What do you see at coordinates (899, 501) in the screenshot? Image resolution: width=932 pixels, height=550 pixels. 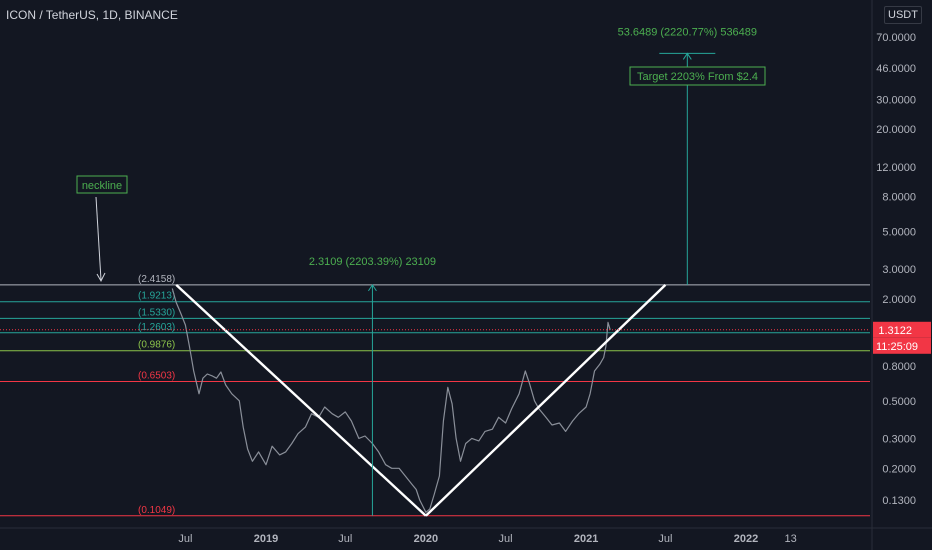 I see `y-tick-label: 0.1300` at bounding box center [899, 501].